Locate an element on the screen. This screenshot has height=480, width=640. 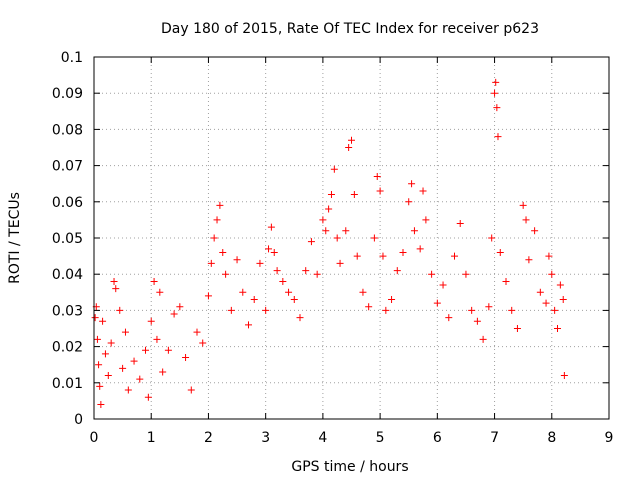
x-tick-label: 1 is located at coordinates (151, 438).